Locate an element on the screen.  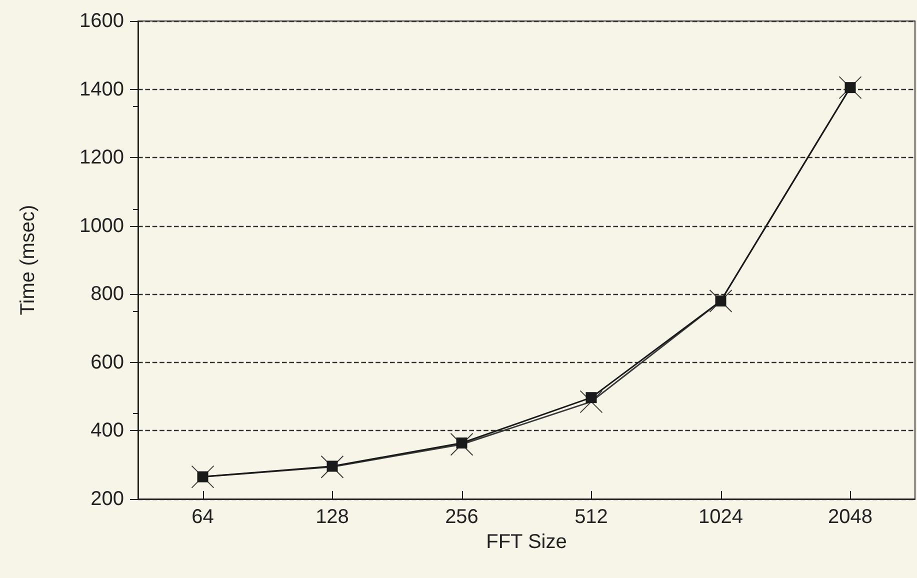
y-tick-label: 1400 is located at coordinates (102, 89).